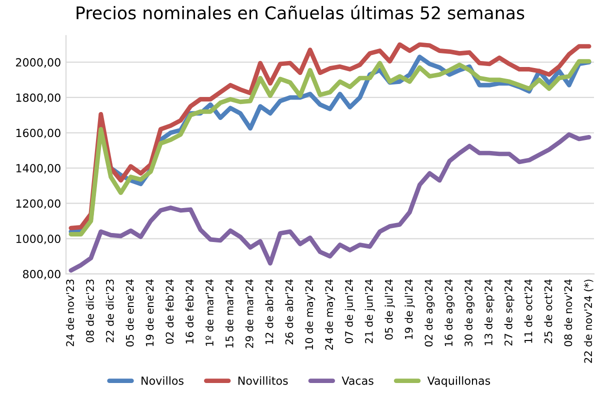 The height and width of the screenshot is (397, 600). Describe the element at coordinates (269, 311) in the screenshot. I see `x-tick-label: 12 de abr'24` at that location.